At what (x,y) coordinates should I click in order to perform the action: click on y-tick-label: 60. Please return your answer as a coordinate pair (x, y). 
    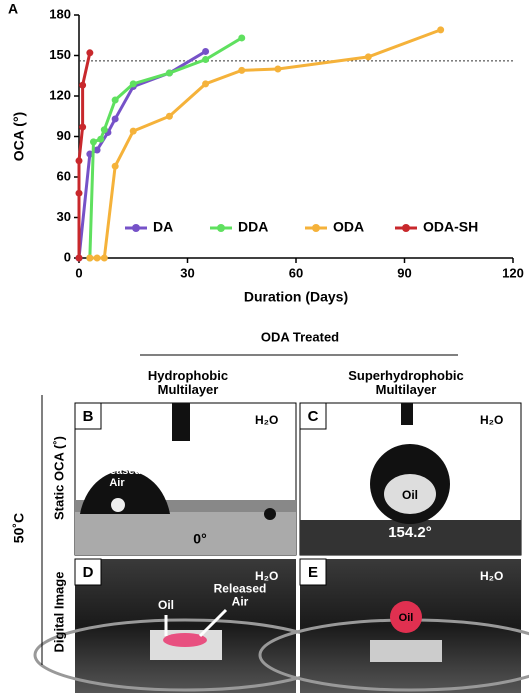
    Looking at the image, I should click on (64, 175).